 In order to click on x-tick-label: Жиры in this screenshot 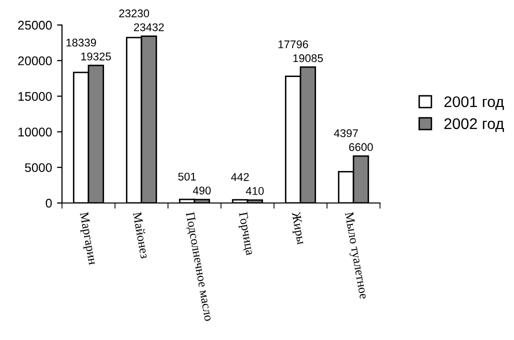, I will do `click(297, 228)`.